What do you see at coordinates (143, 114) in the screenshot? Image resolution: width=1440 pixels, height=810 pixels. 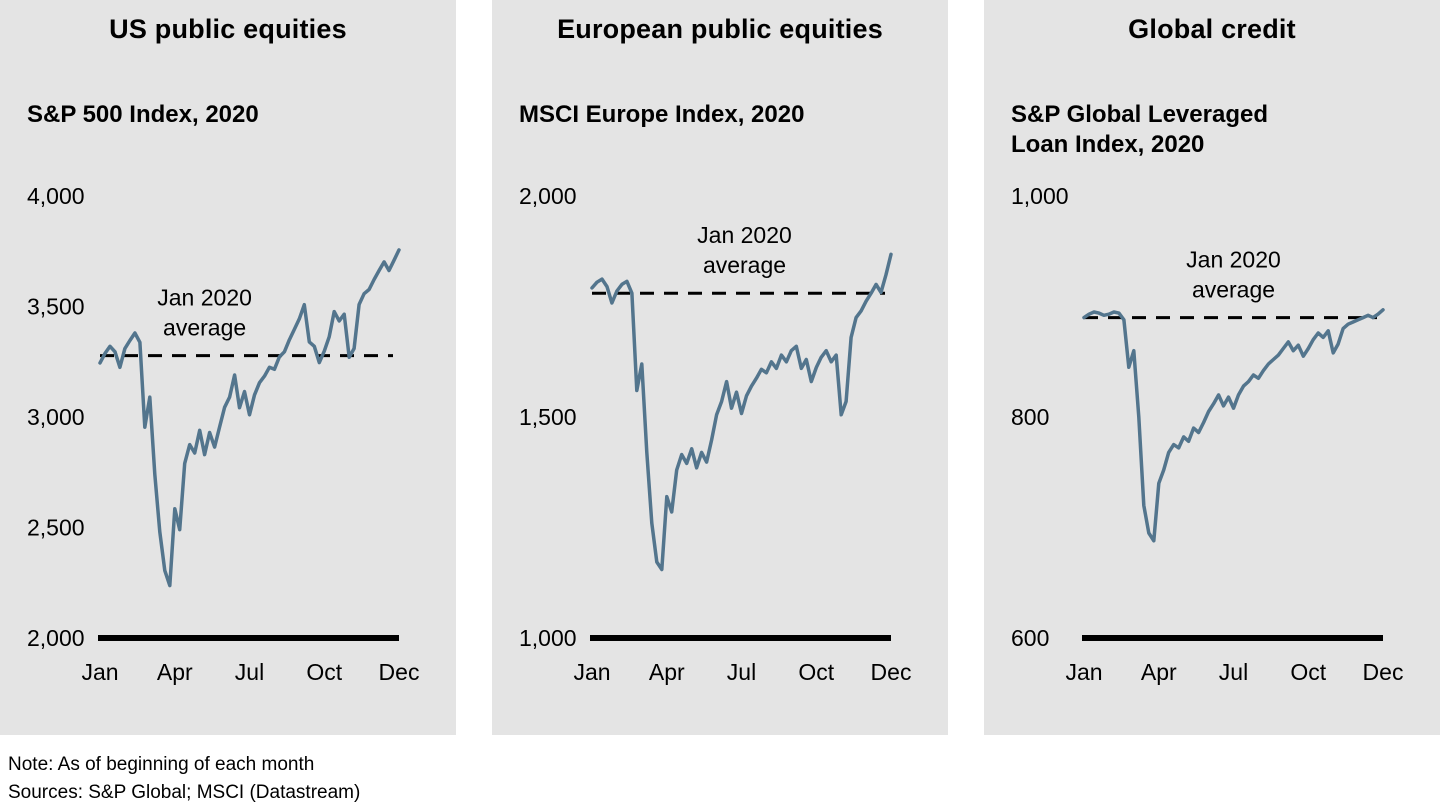 I see `panel-subtitle: S&P 500 Index, 2020` at bounding box center [143, 114].